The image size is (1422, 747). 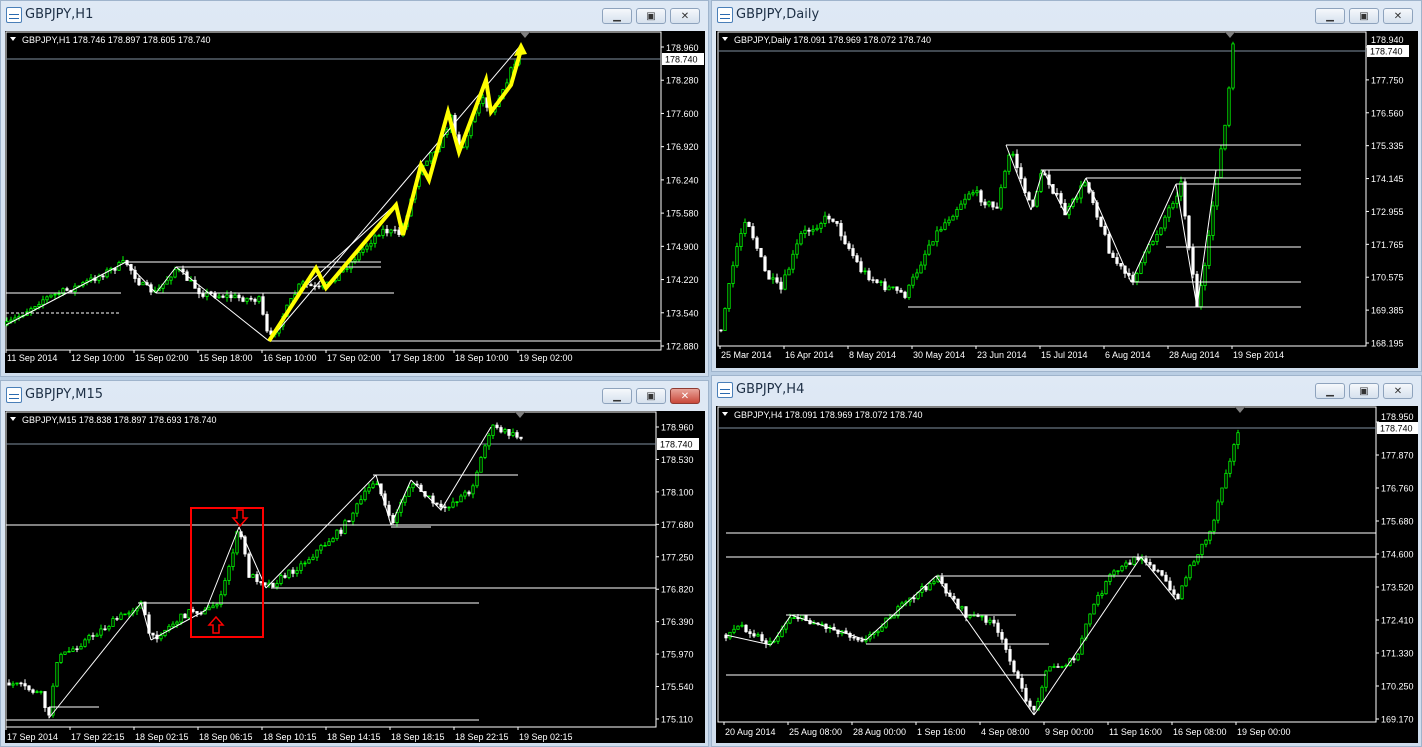 What do you see at coordinates (482, 737) in the screenshot?
I see `x-tick-label: 18 Sep 22:15` at bounding box center [482, 737].